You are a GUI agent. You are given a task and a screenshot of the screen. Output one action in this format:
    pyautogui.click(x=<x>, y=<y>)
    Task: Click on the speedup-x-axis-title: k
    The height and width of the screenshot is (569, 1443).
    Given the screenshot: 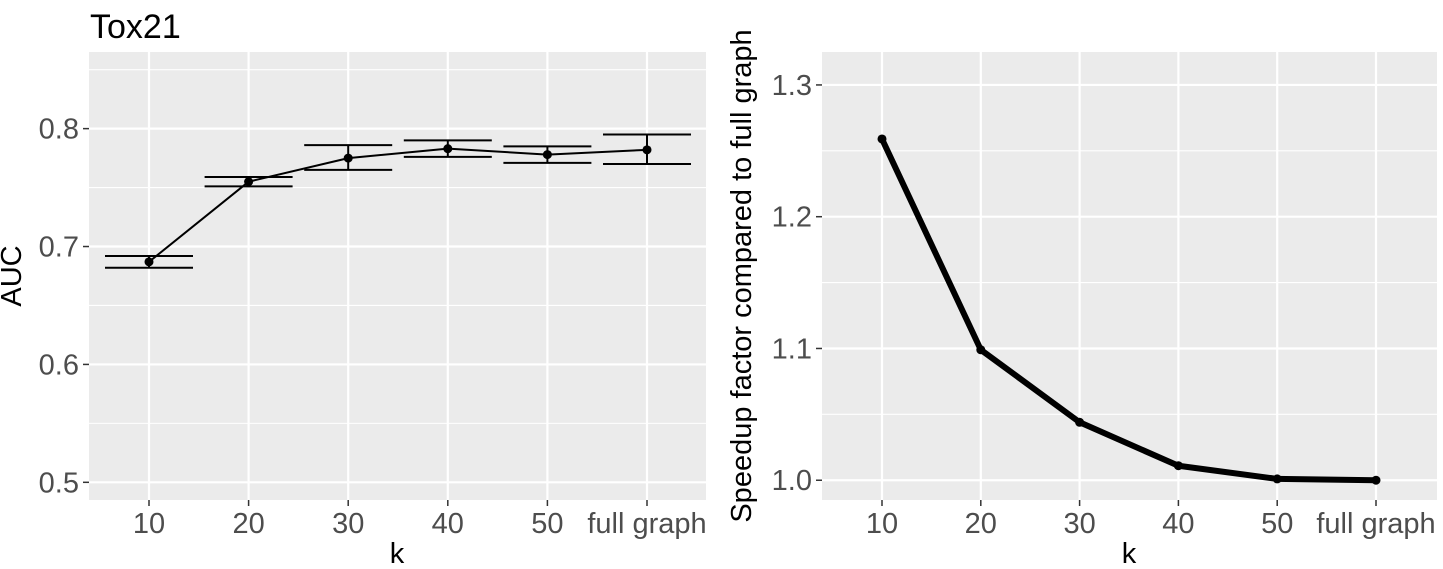 What is the action you would take?
    pyautogui.click(x=1129, y=553)
    